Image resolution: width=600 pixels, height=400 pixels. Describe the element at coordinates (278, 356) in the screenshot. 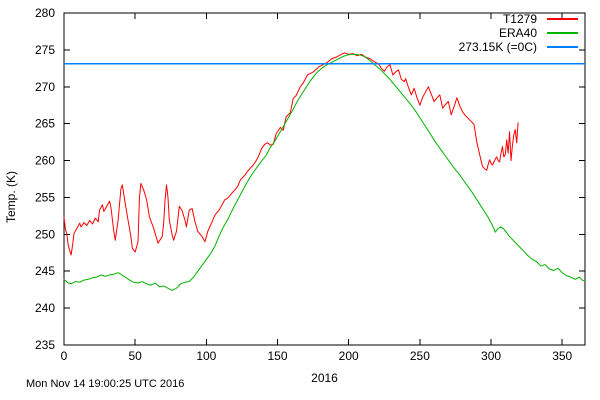

I see `x-tick-label: 150` at that location.